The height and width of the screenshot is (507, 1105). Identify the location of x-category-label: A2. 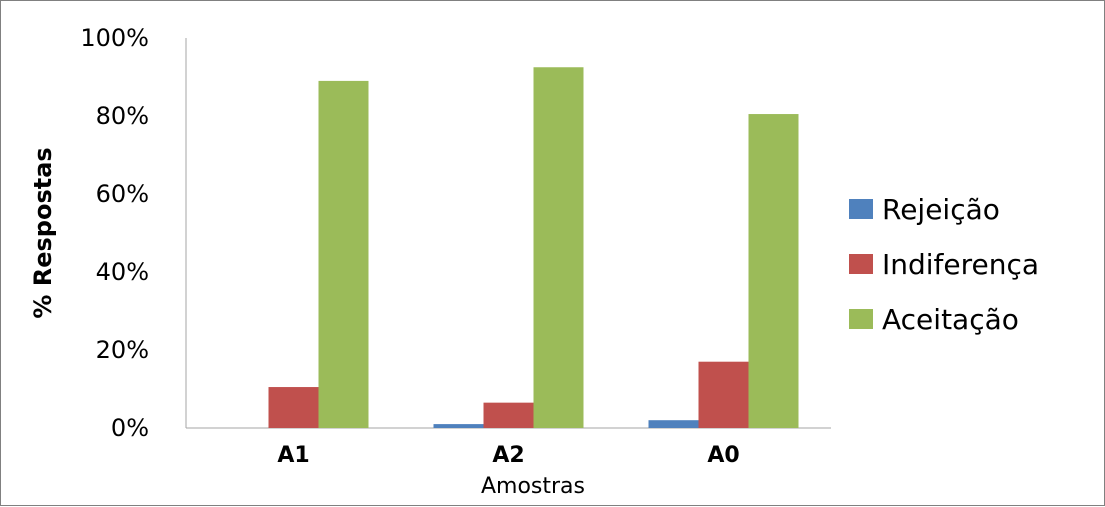
(508, 455).